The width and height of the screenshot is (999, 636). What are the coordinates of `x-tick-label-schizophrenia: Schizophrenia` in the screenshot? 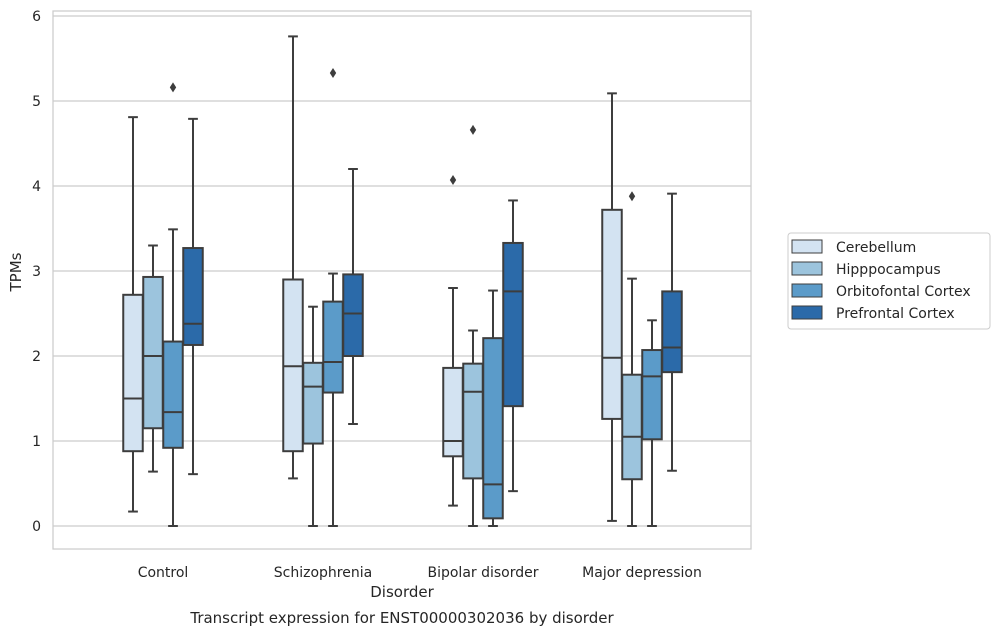 It's located at (323, 573).